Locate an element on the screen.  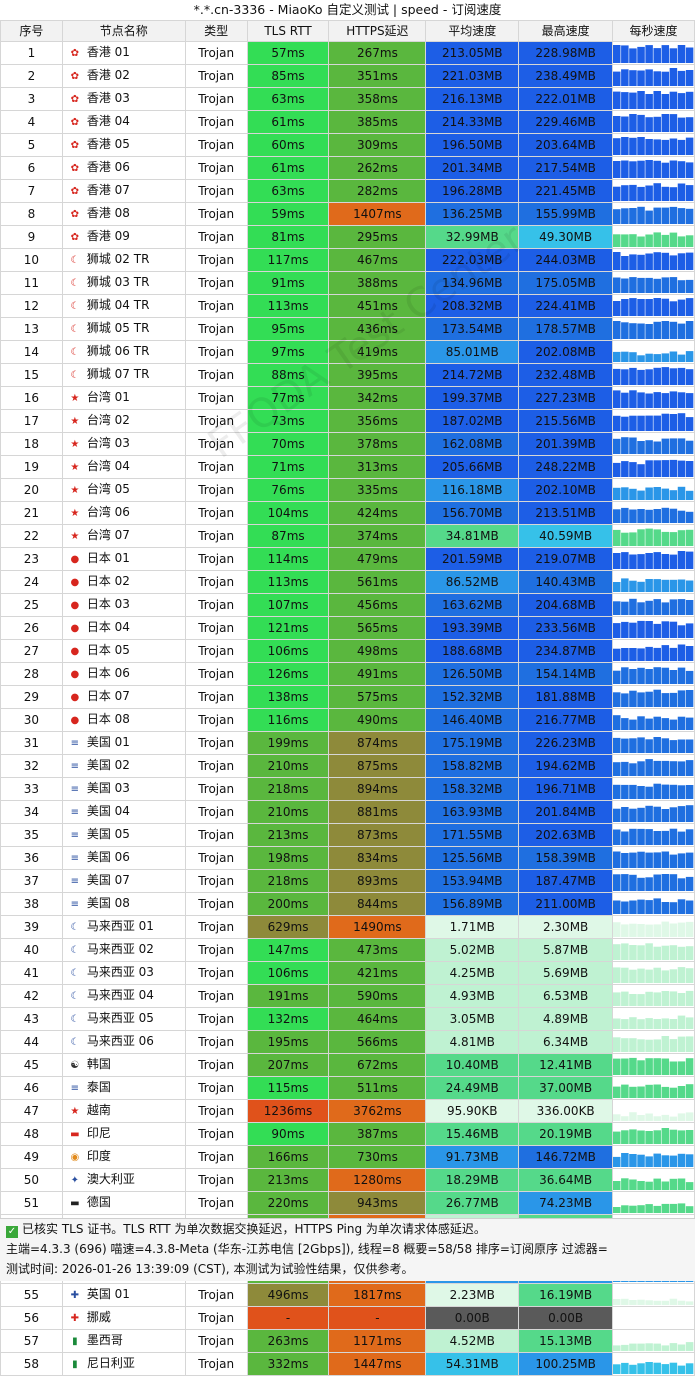
tls-rtt-cell: 106ms is located at coordinates (288, 651).